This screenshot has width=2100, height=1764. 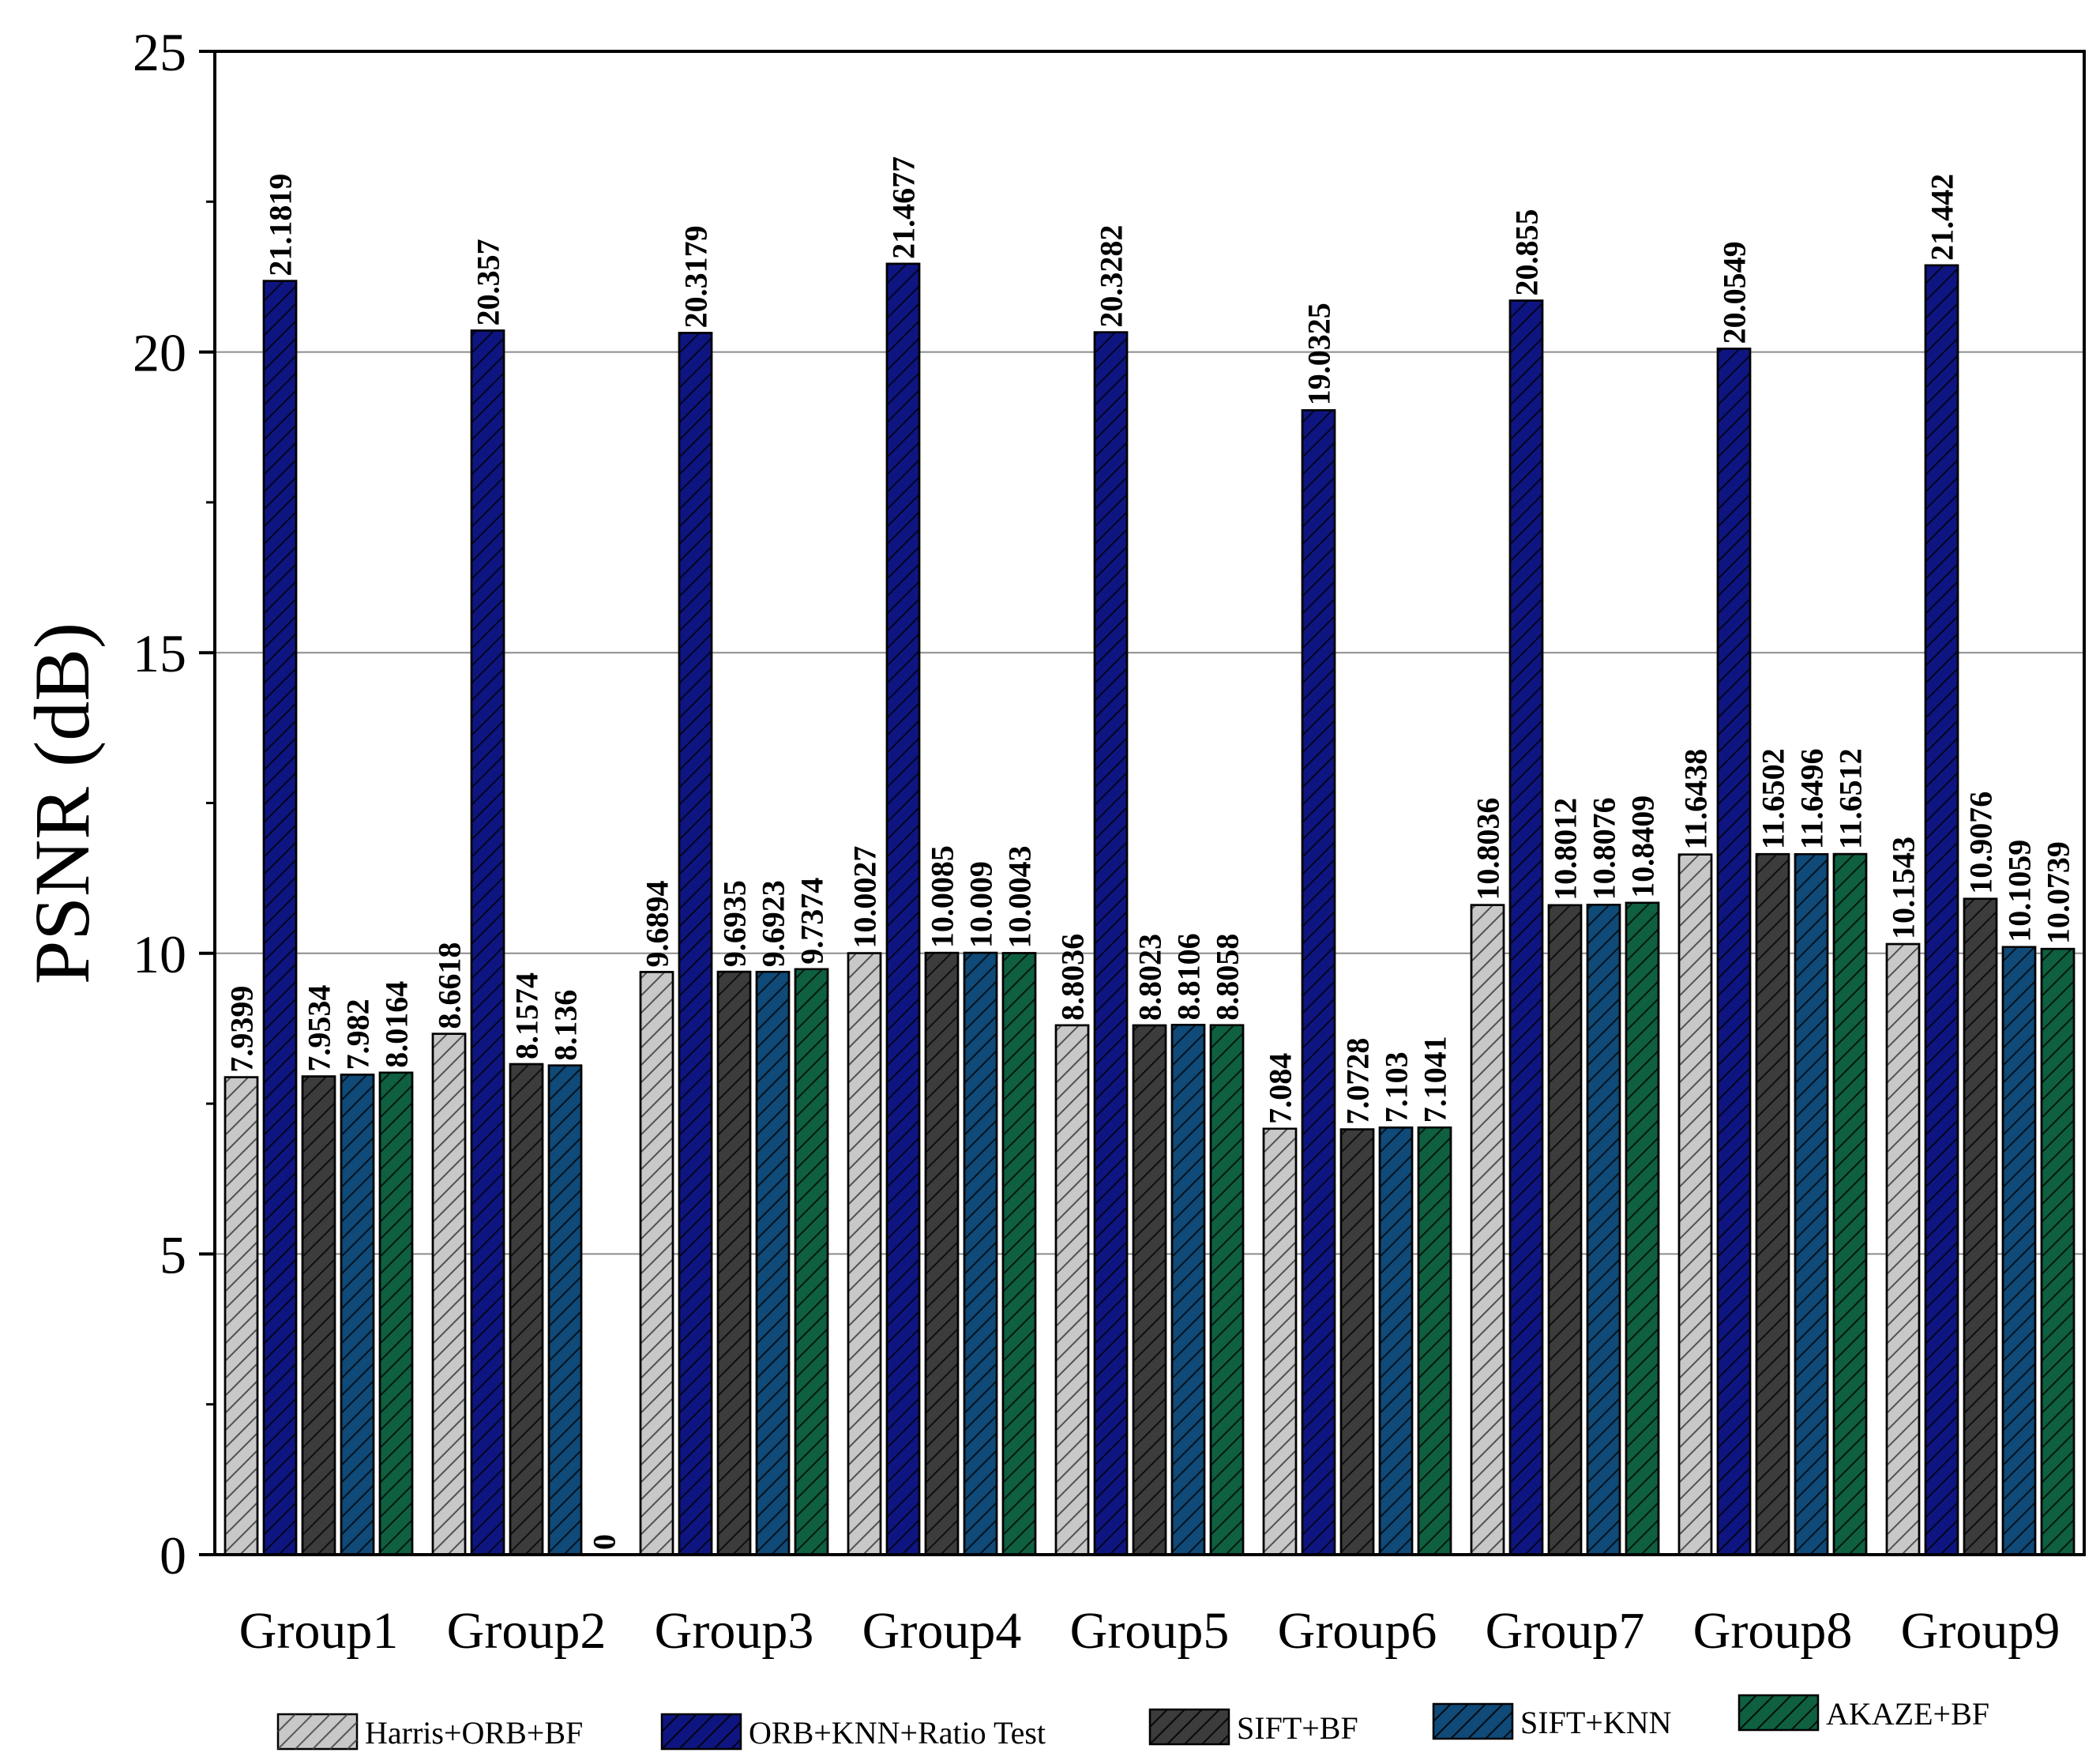 I want to click on category-label: Group1, so click(x=319, y=1631).